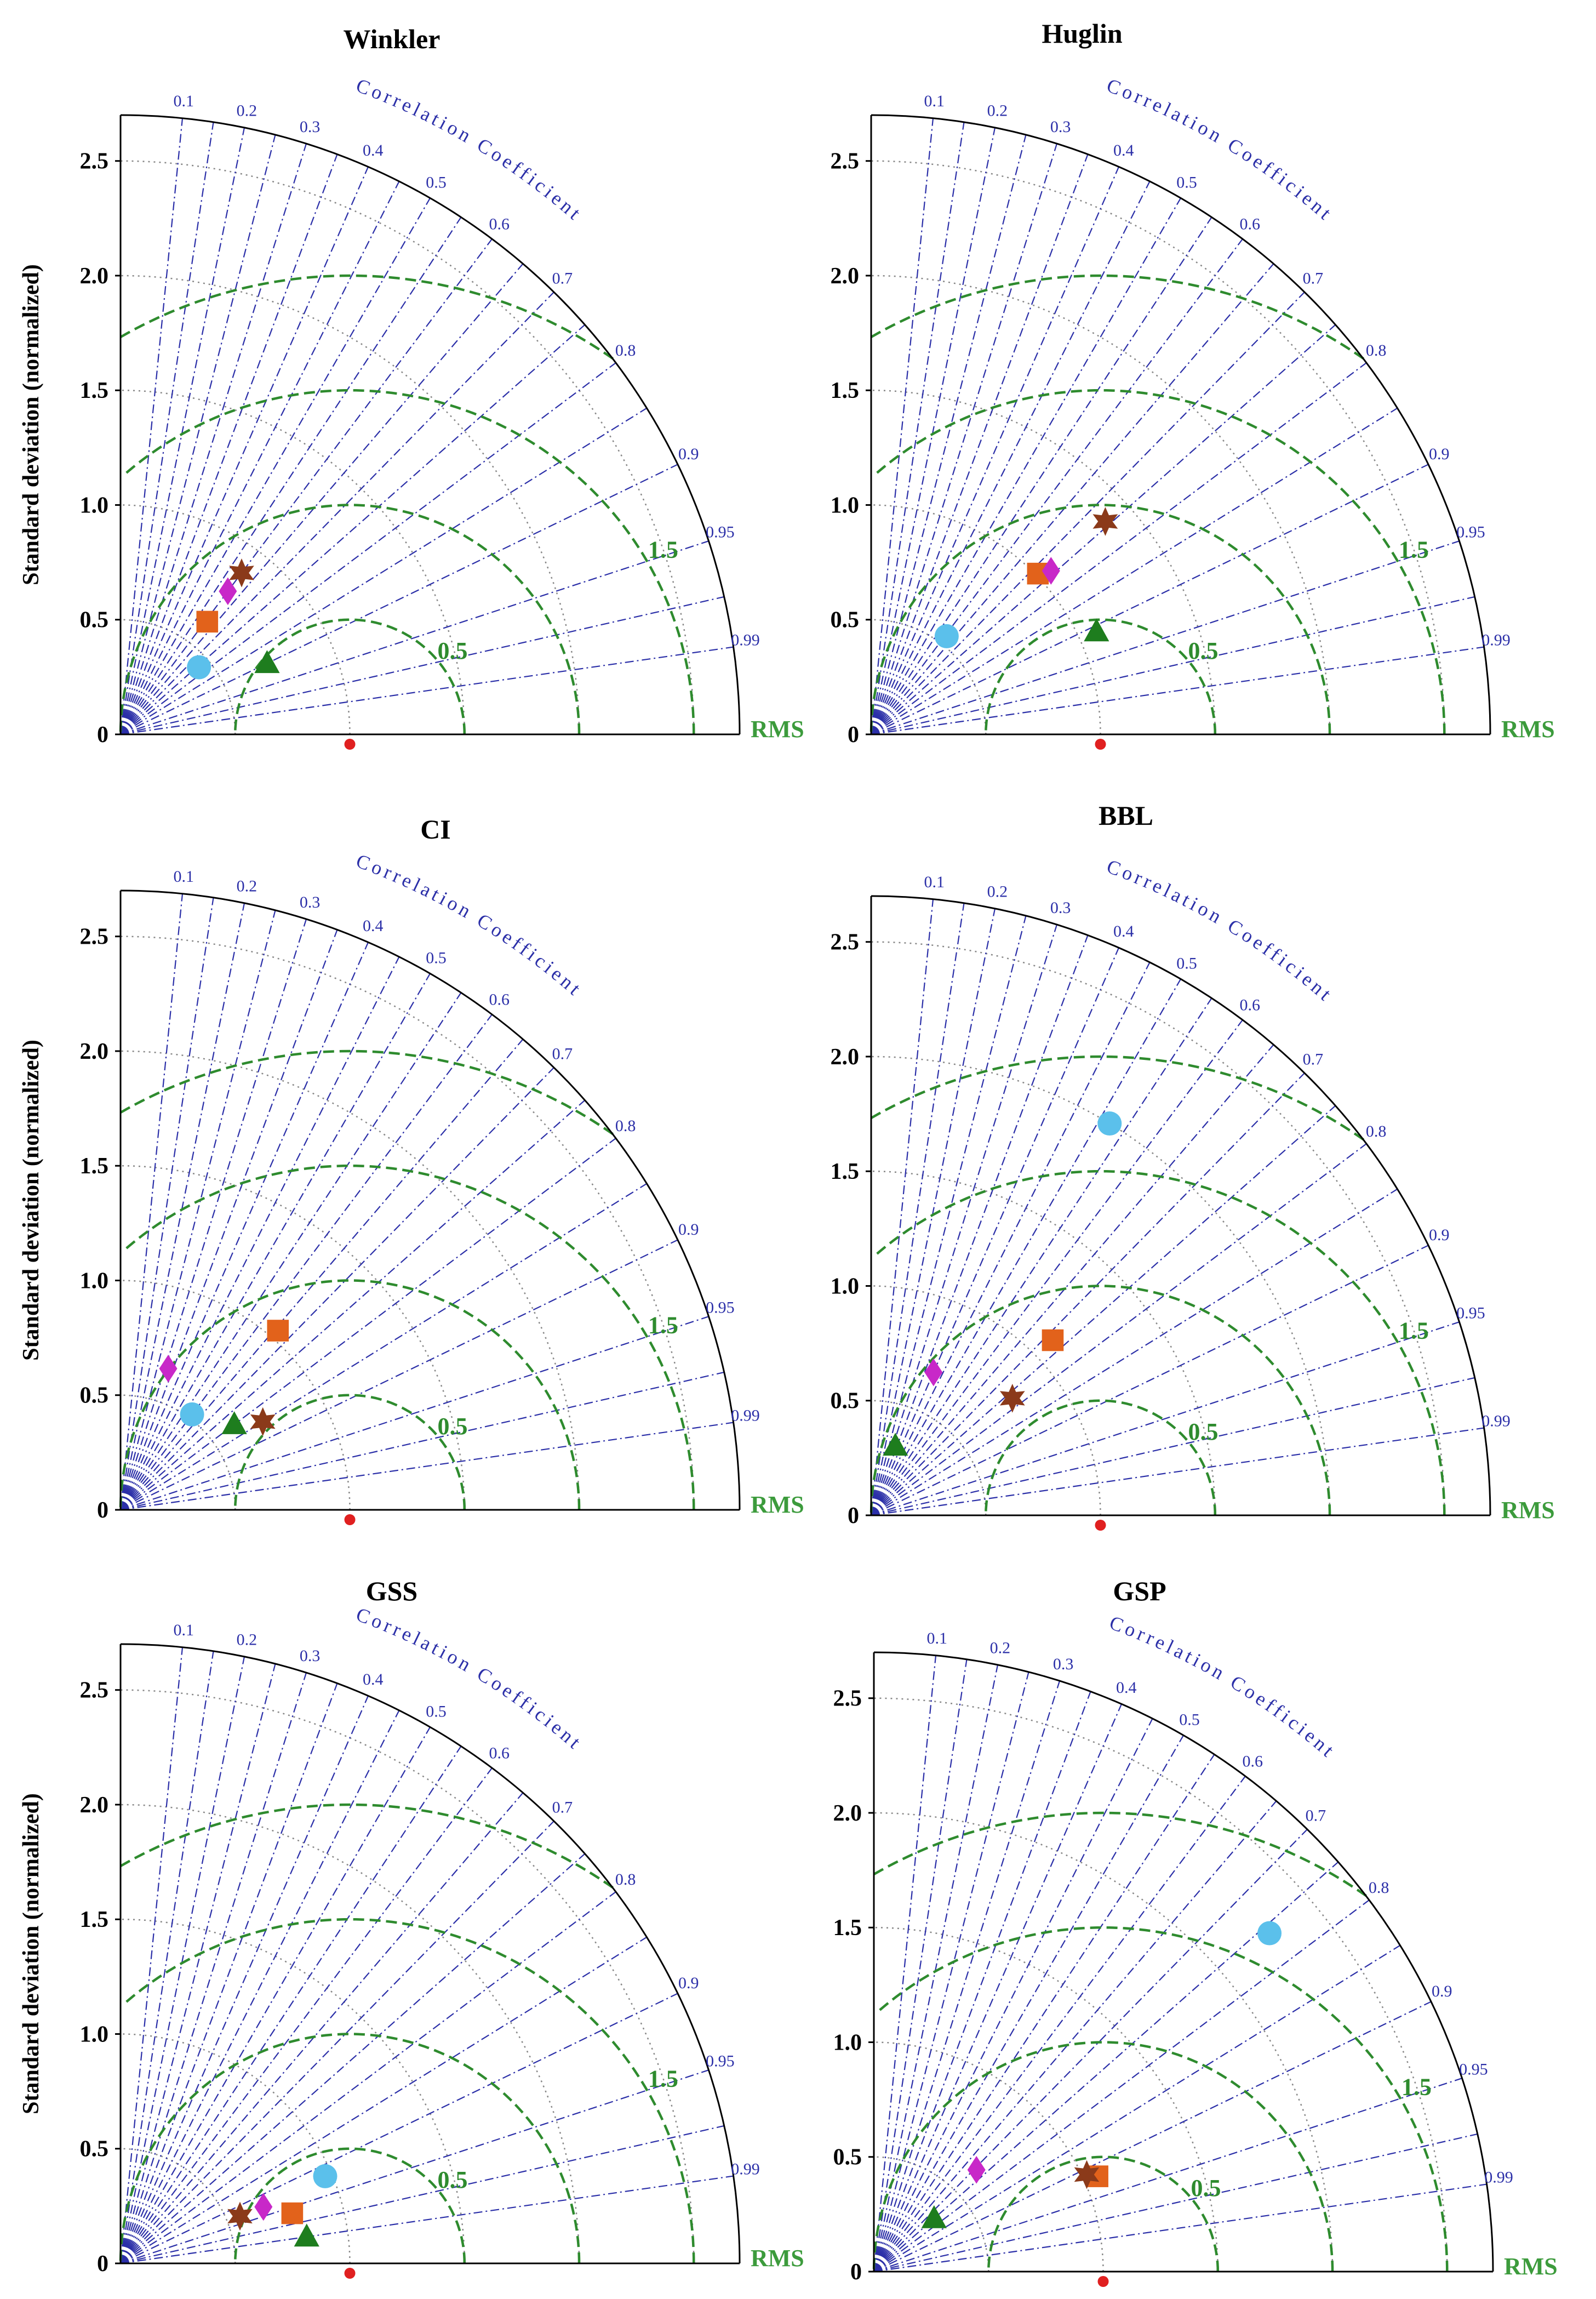 The height and width of the screenshot is (2299, 1596). What do you see at coordinates (247, 1639) in the screenshot?
I see `correlation-tick-label: 0.2` at bounding box center [247, 1639].